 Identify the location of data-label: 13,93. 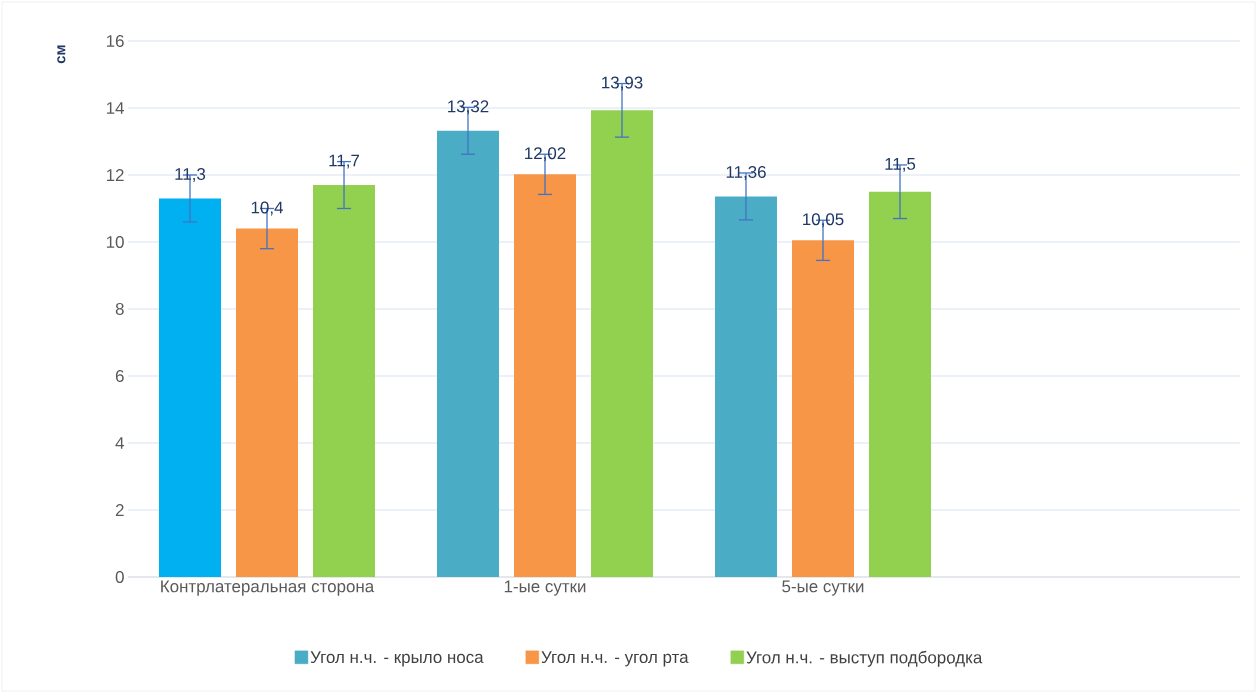
(622, 83).